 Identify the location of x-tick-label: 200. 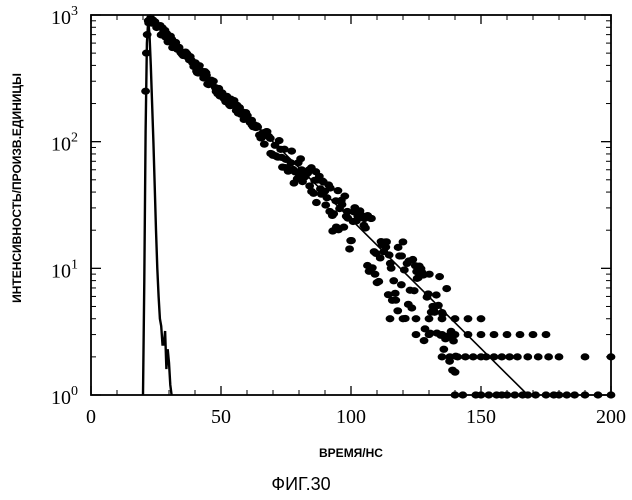
(611, 417).